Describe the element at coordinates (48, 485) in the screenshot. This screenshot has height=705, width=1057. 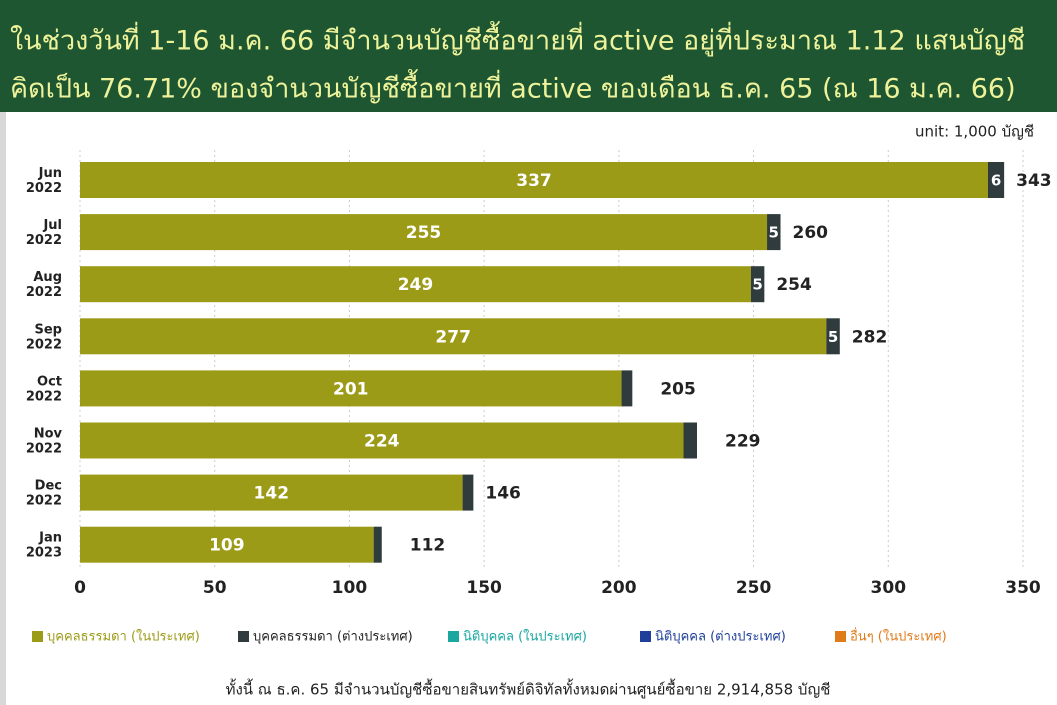
I see `y-tick-label-line: Dec` at that location.